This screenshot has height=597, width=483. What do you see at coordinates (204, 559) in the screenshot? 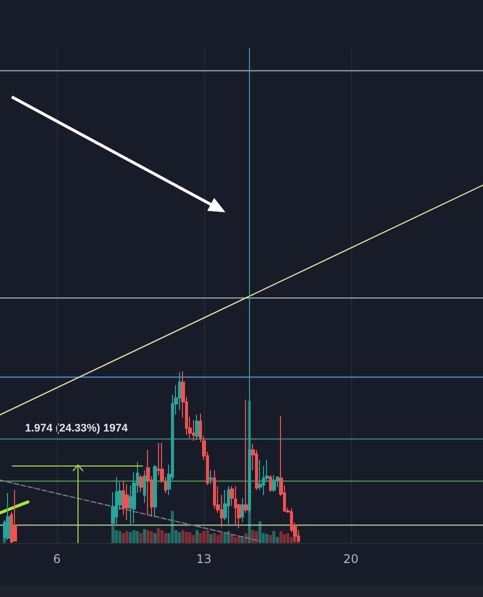
I see `x-tick-label: 13` at bounding box center [204, 559].